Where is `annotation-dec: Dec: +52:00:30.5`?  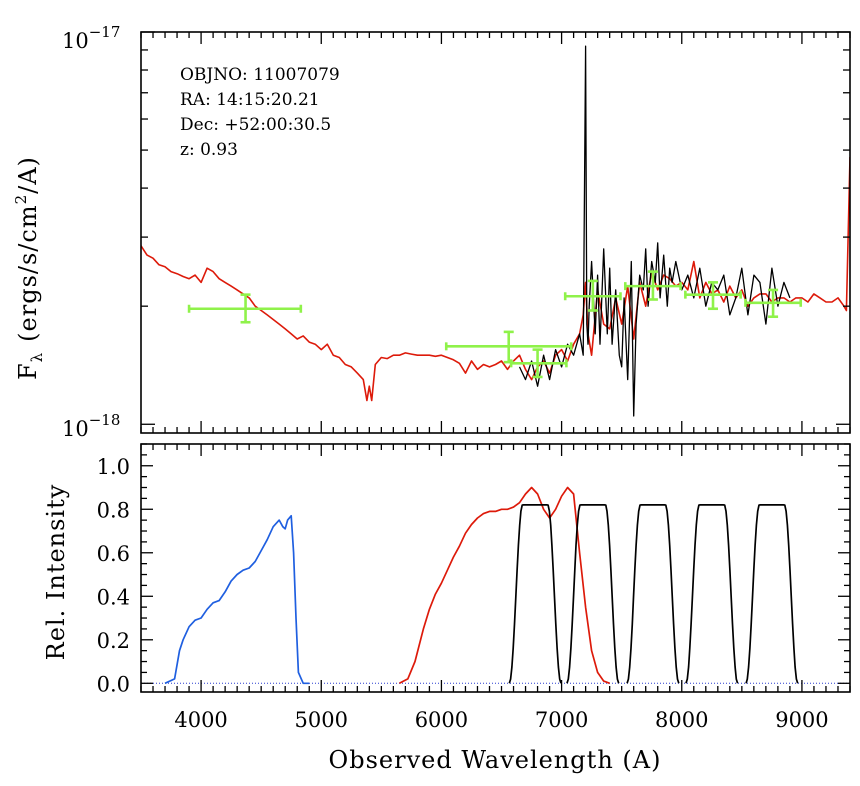
annotation-dec: Dec: +52:00:30.5 is located at coordinates (255, 125).